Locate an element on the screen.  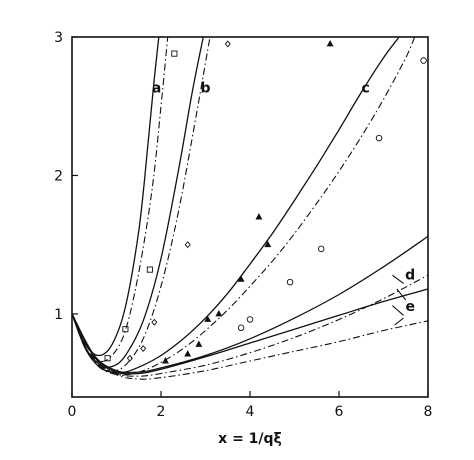
x-tick-label: 2 is located at coordinates (161, 412).